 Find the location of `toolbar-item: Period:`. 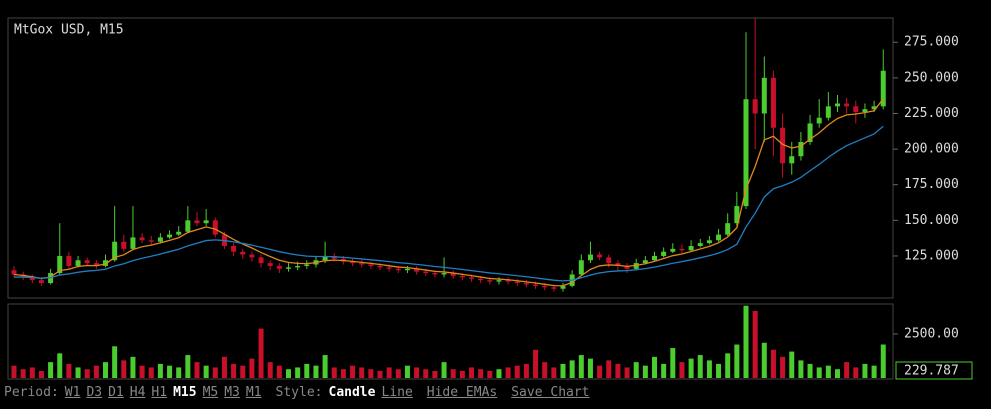

toolbar-item: Period: is located at coordinates (31, 392).